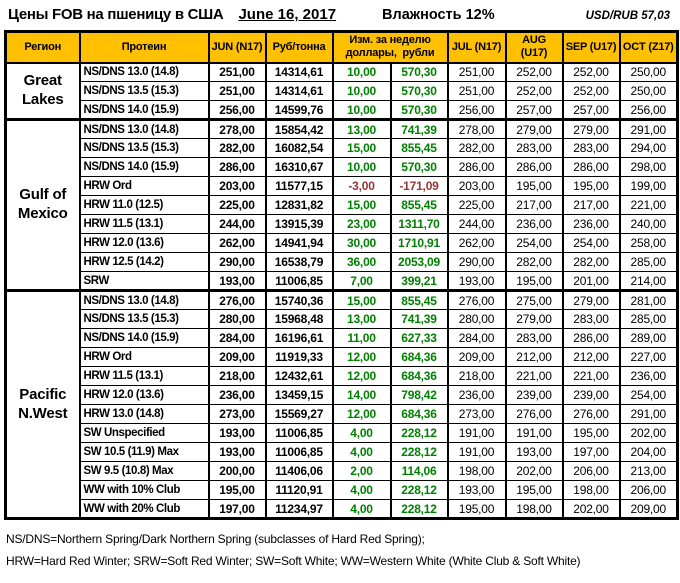 The image size is (680, 583). What do you see at coordinates (419, 490) in the screenshot?
I see `change-rub-cell: 228,12` at bounding box center [419, 490].